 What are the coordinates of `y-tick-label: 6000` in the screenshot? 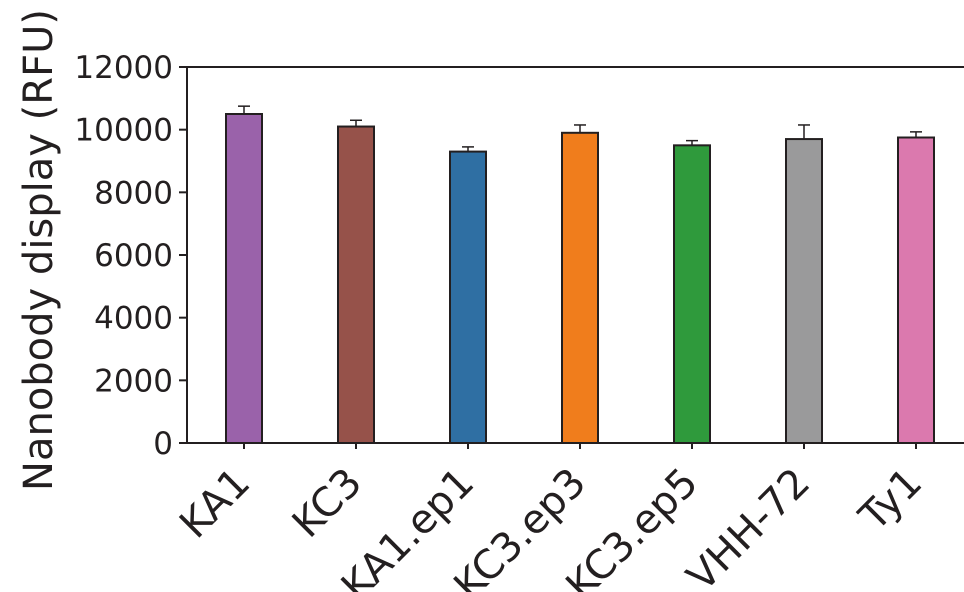 It's located at (133, 256).